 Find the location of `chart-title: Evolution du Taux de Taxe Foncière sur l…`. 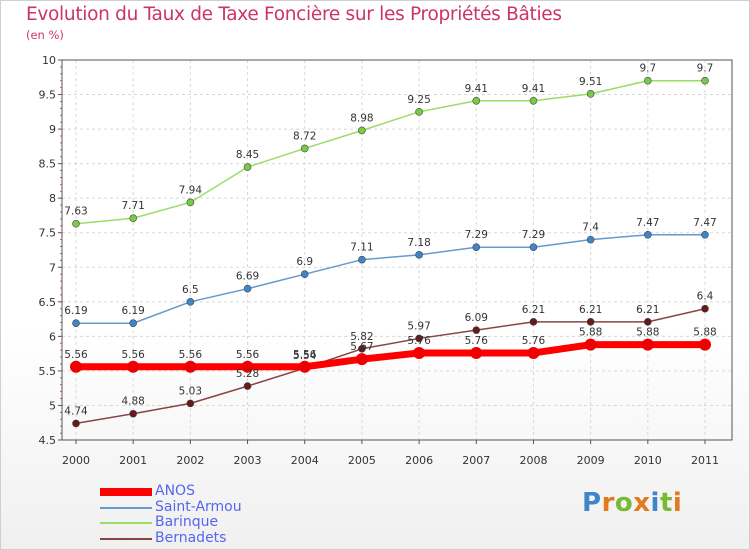

chart-title: Evolution du Taux de Taxe Foncière sur l… is located at coordinates (294, 14).